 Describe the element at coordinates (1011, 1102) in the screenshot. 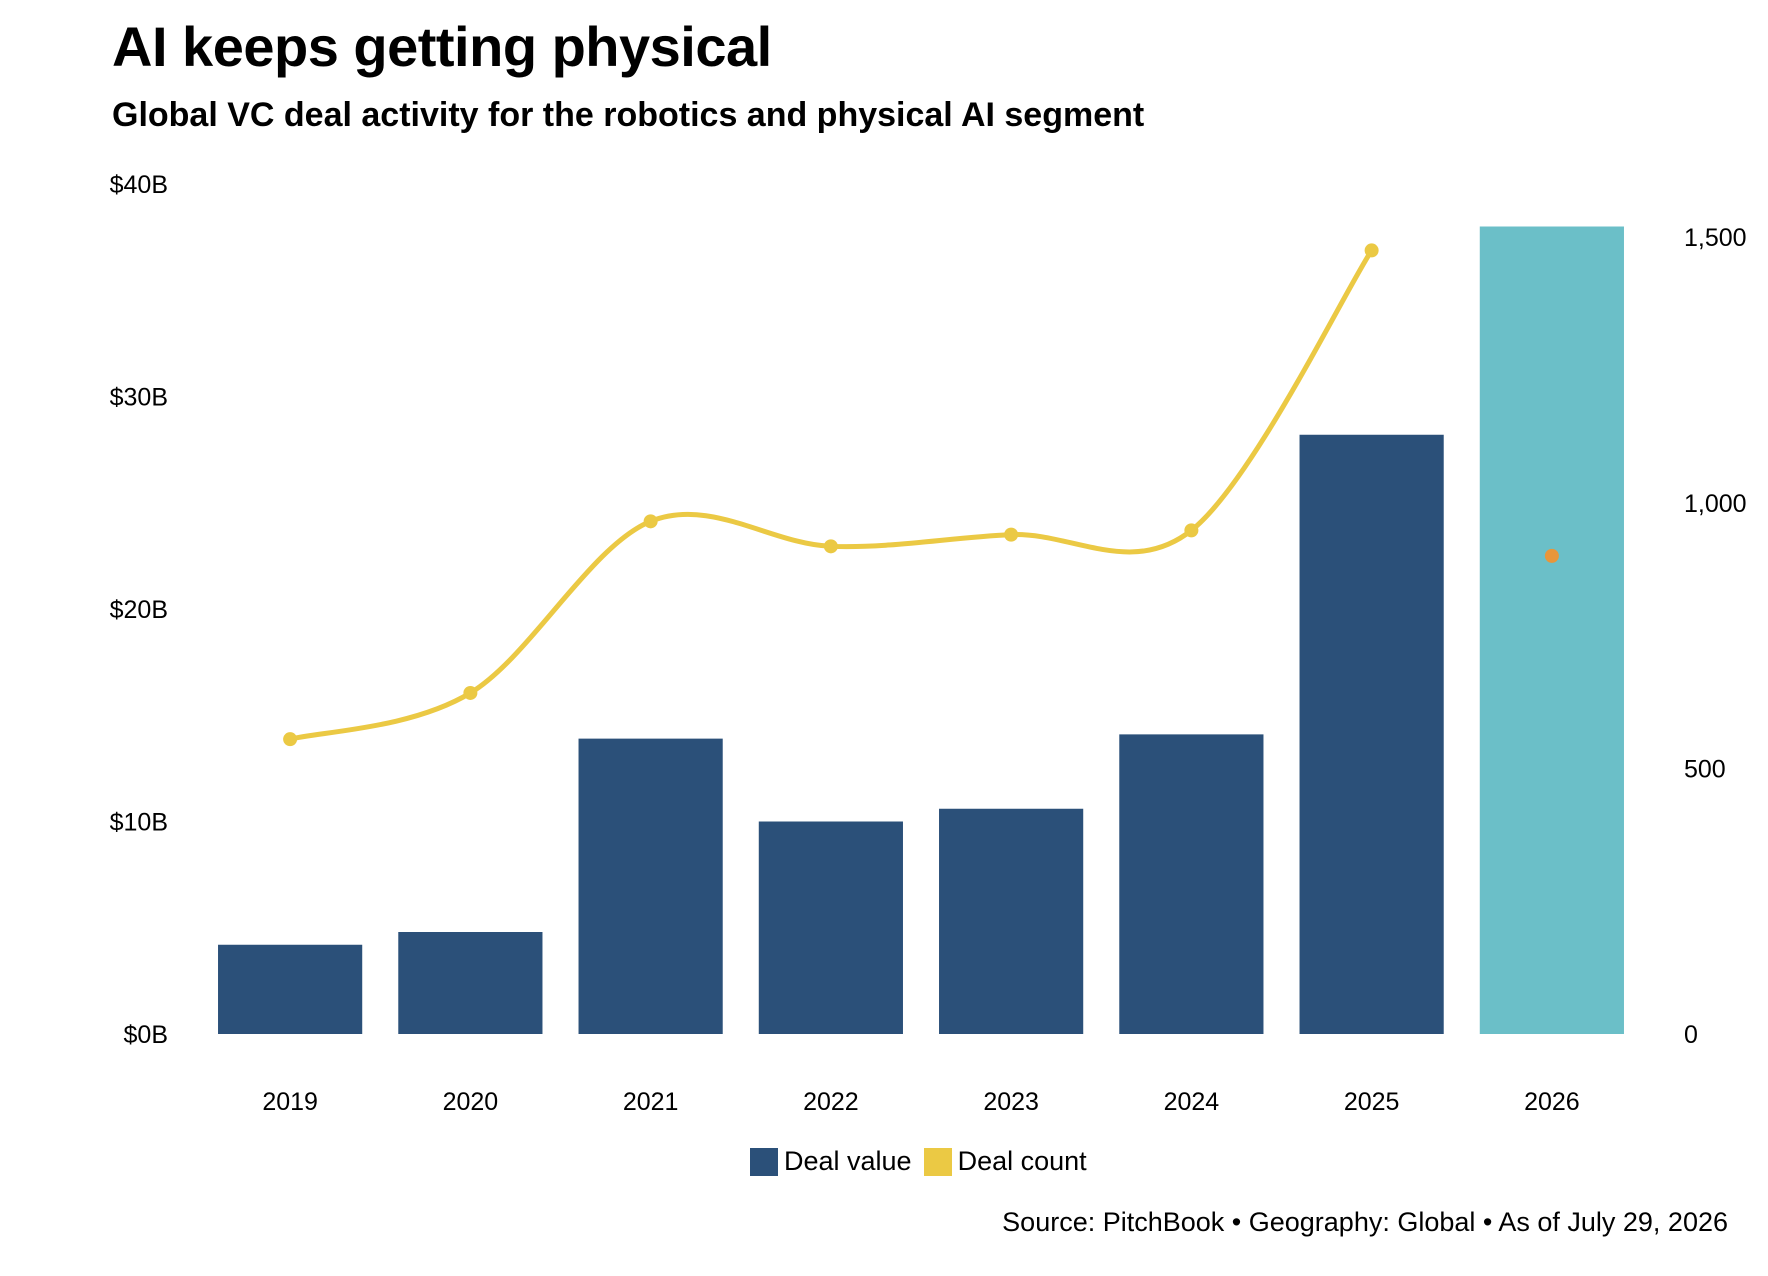

I see `x-tick-label: 2023` at that location.